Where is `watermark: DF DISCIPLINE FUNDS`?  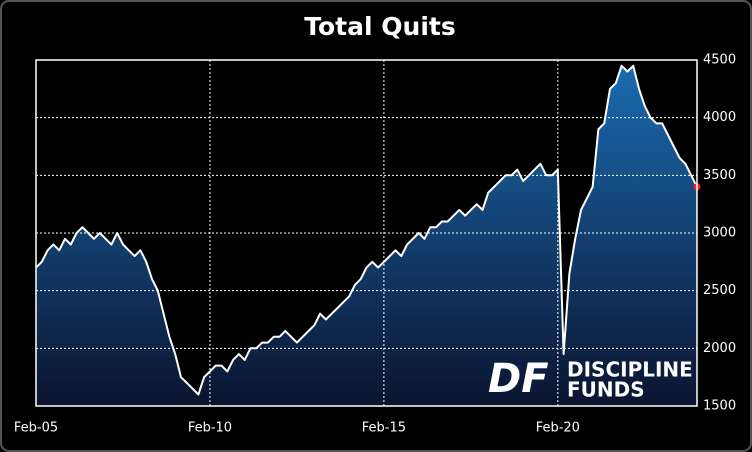
watermark: DF DISCIPLINE FUNDS is located at coordinates (590, 379).